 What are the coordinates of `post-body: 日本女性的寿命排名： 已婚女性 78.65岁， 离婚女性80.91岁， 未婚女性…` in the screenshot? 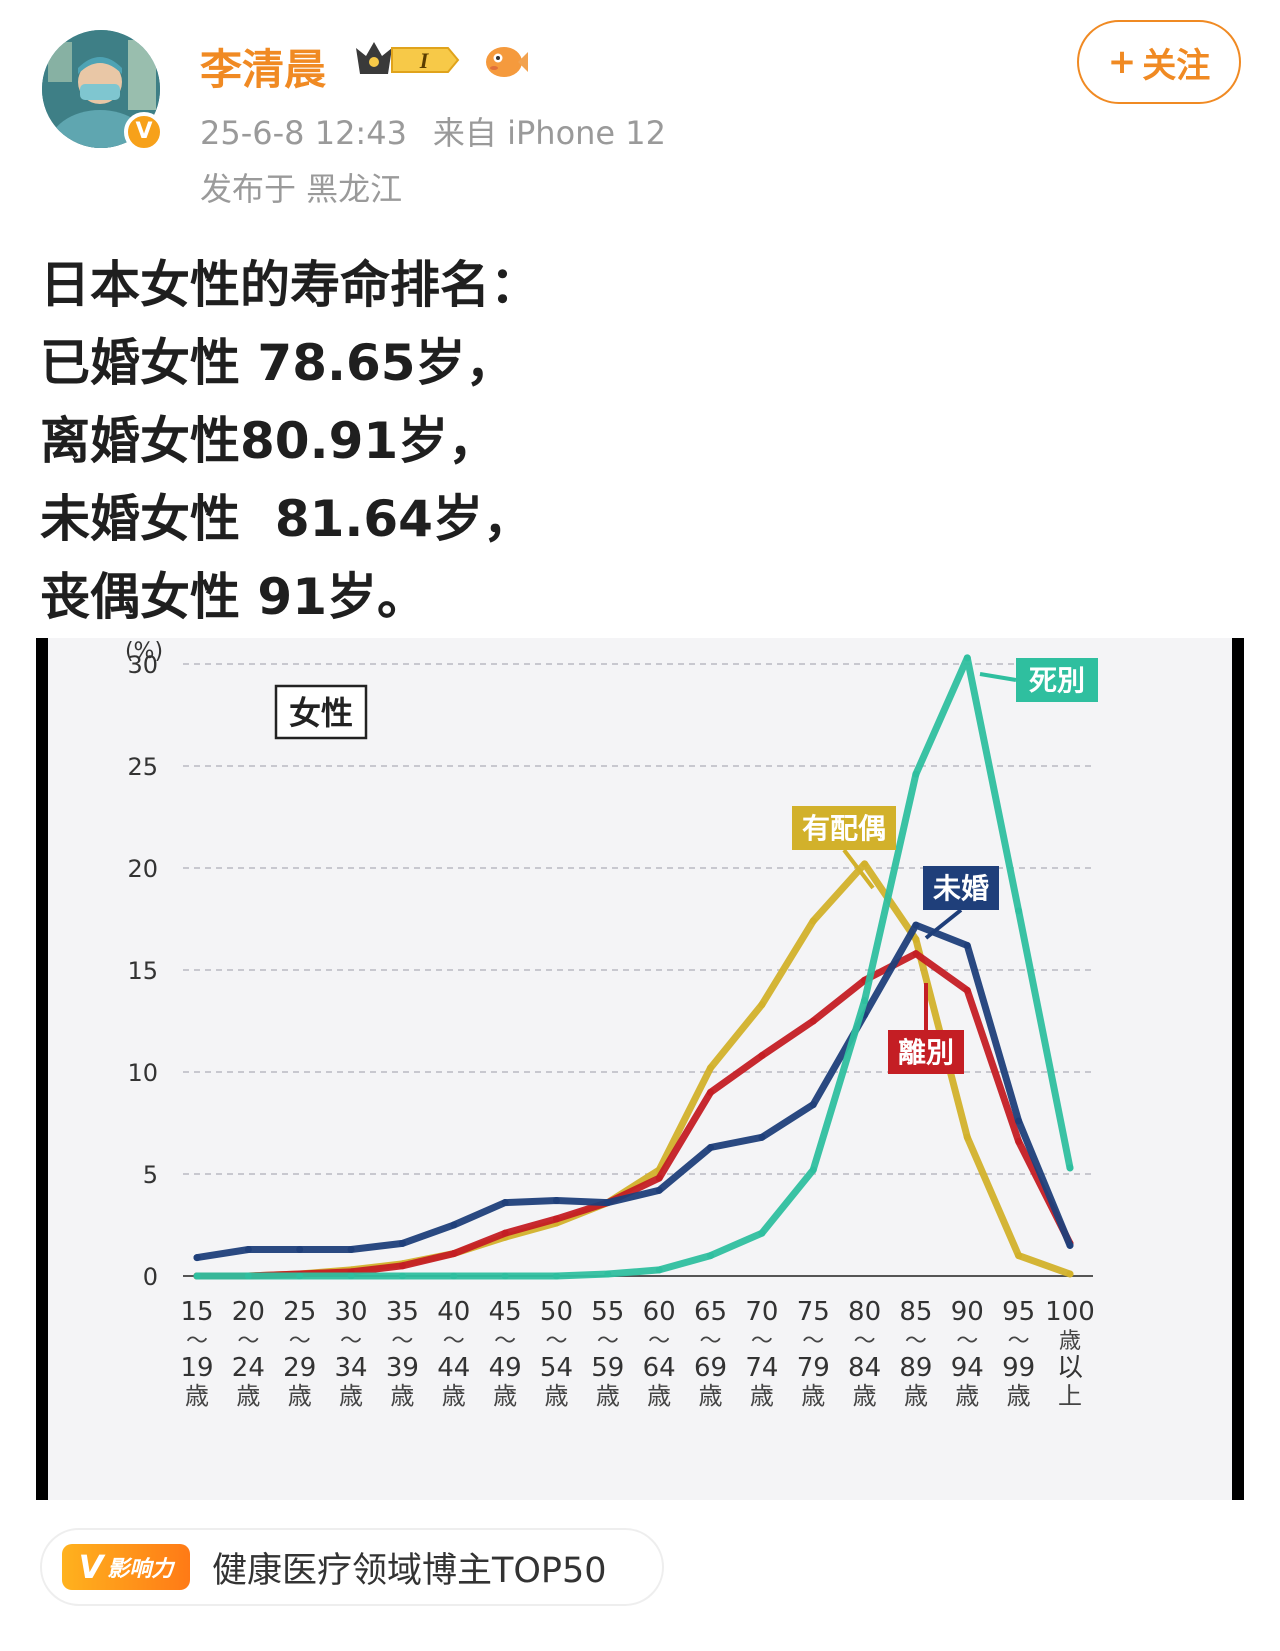 It's located at (290, 441).